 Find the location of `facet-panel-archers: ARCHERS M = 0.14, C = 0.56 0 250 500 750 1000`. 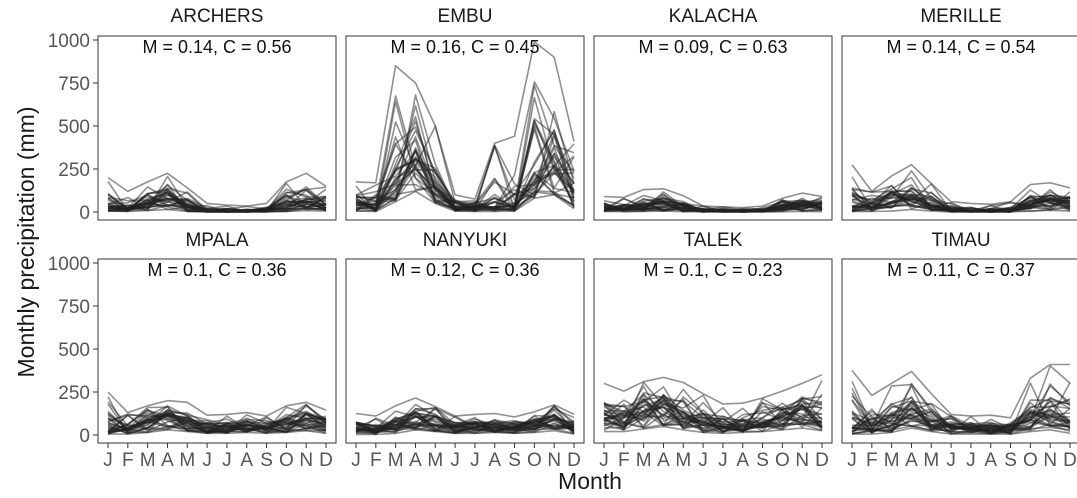

facet-panel-archers: ARCHERS M = 0.14, C = 0.56 0 250 500 750 1000 is located at coordinates (192, 115).